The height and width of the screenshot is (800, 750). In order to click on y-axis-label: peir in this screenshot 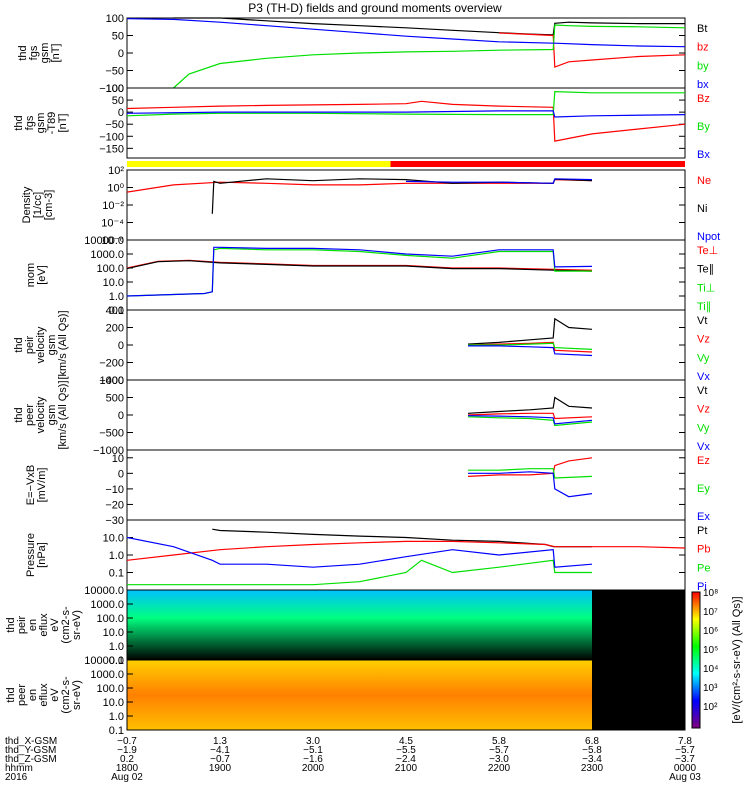, I will do `click(22, 624)`.